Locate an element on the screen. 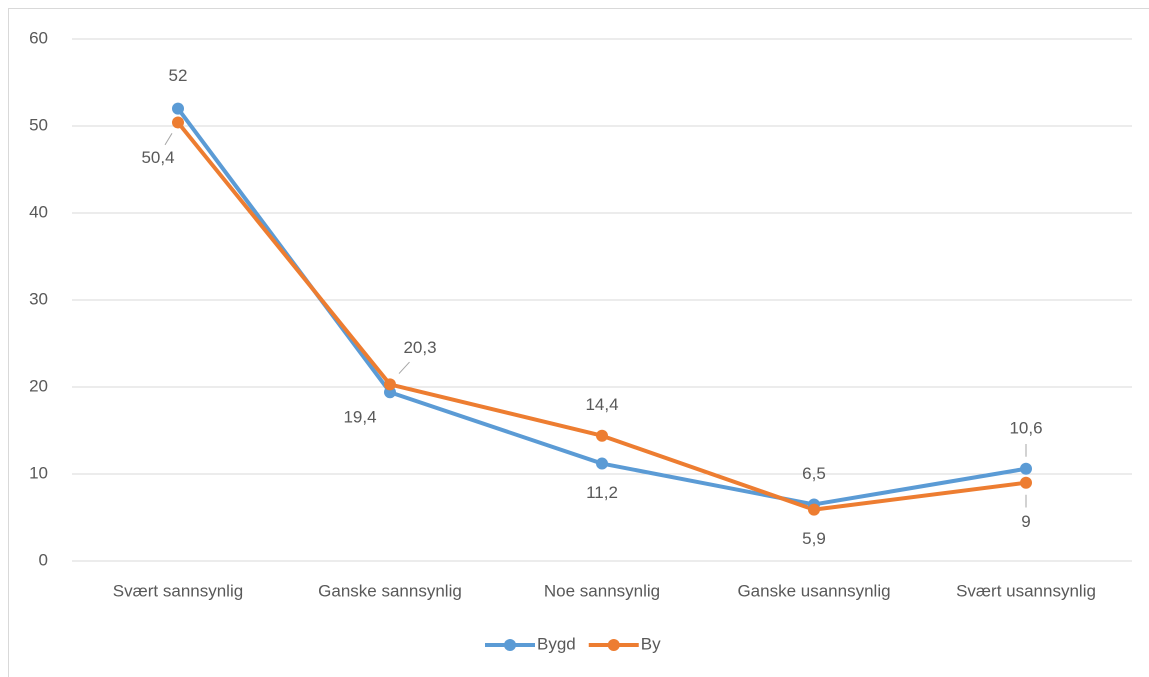 The image size is (1149, 677). y-tick-label: 60 is located at coordinates (38, 37).